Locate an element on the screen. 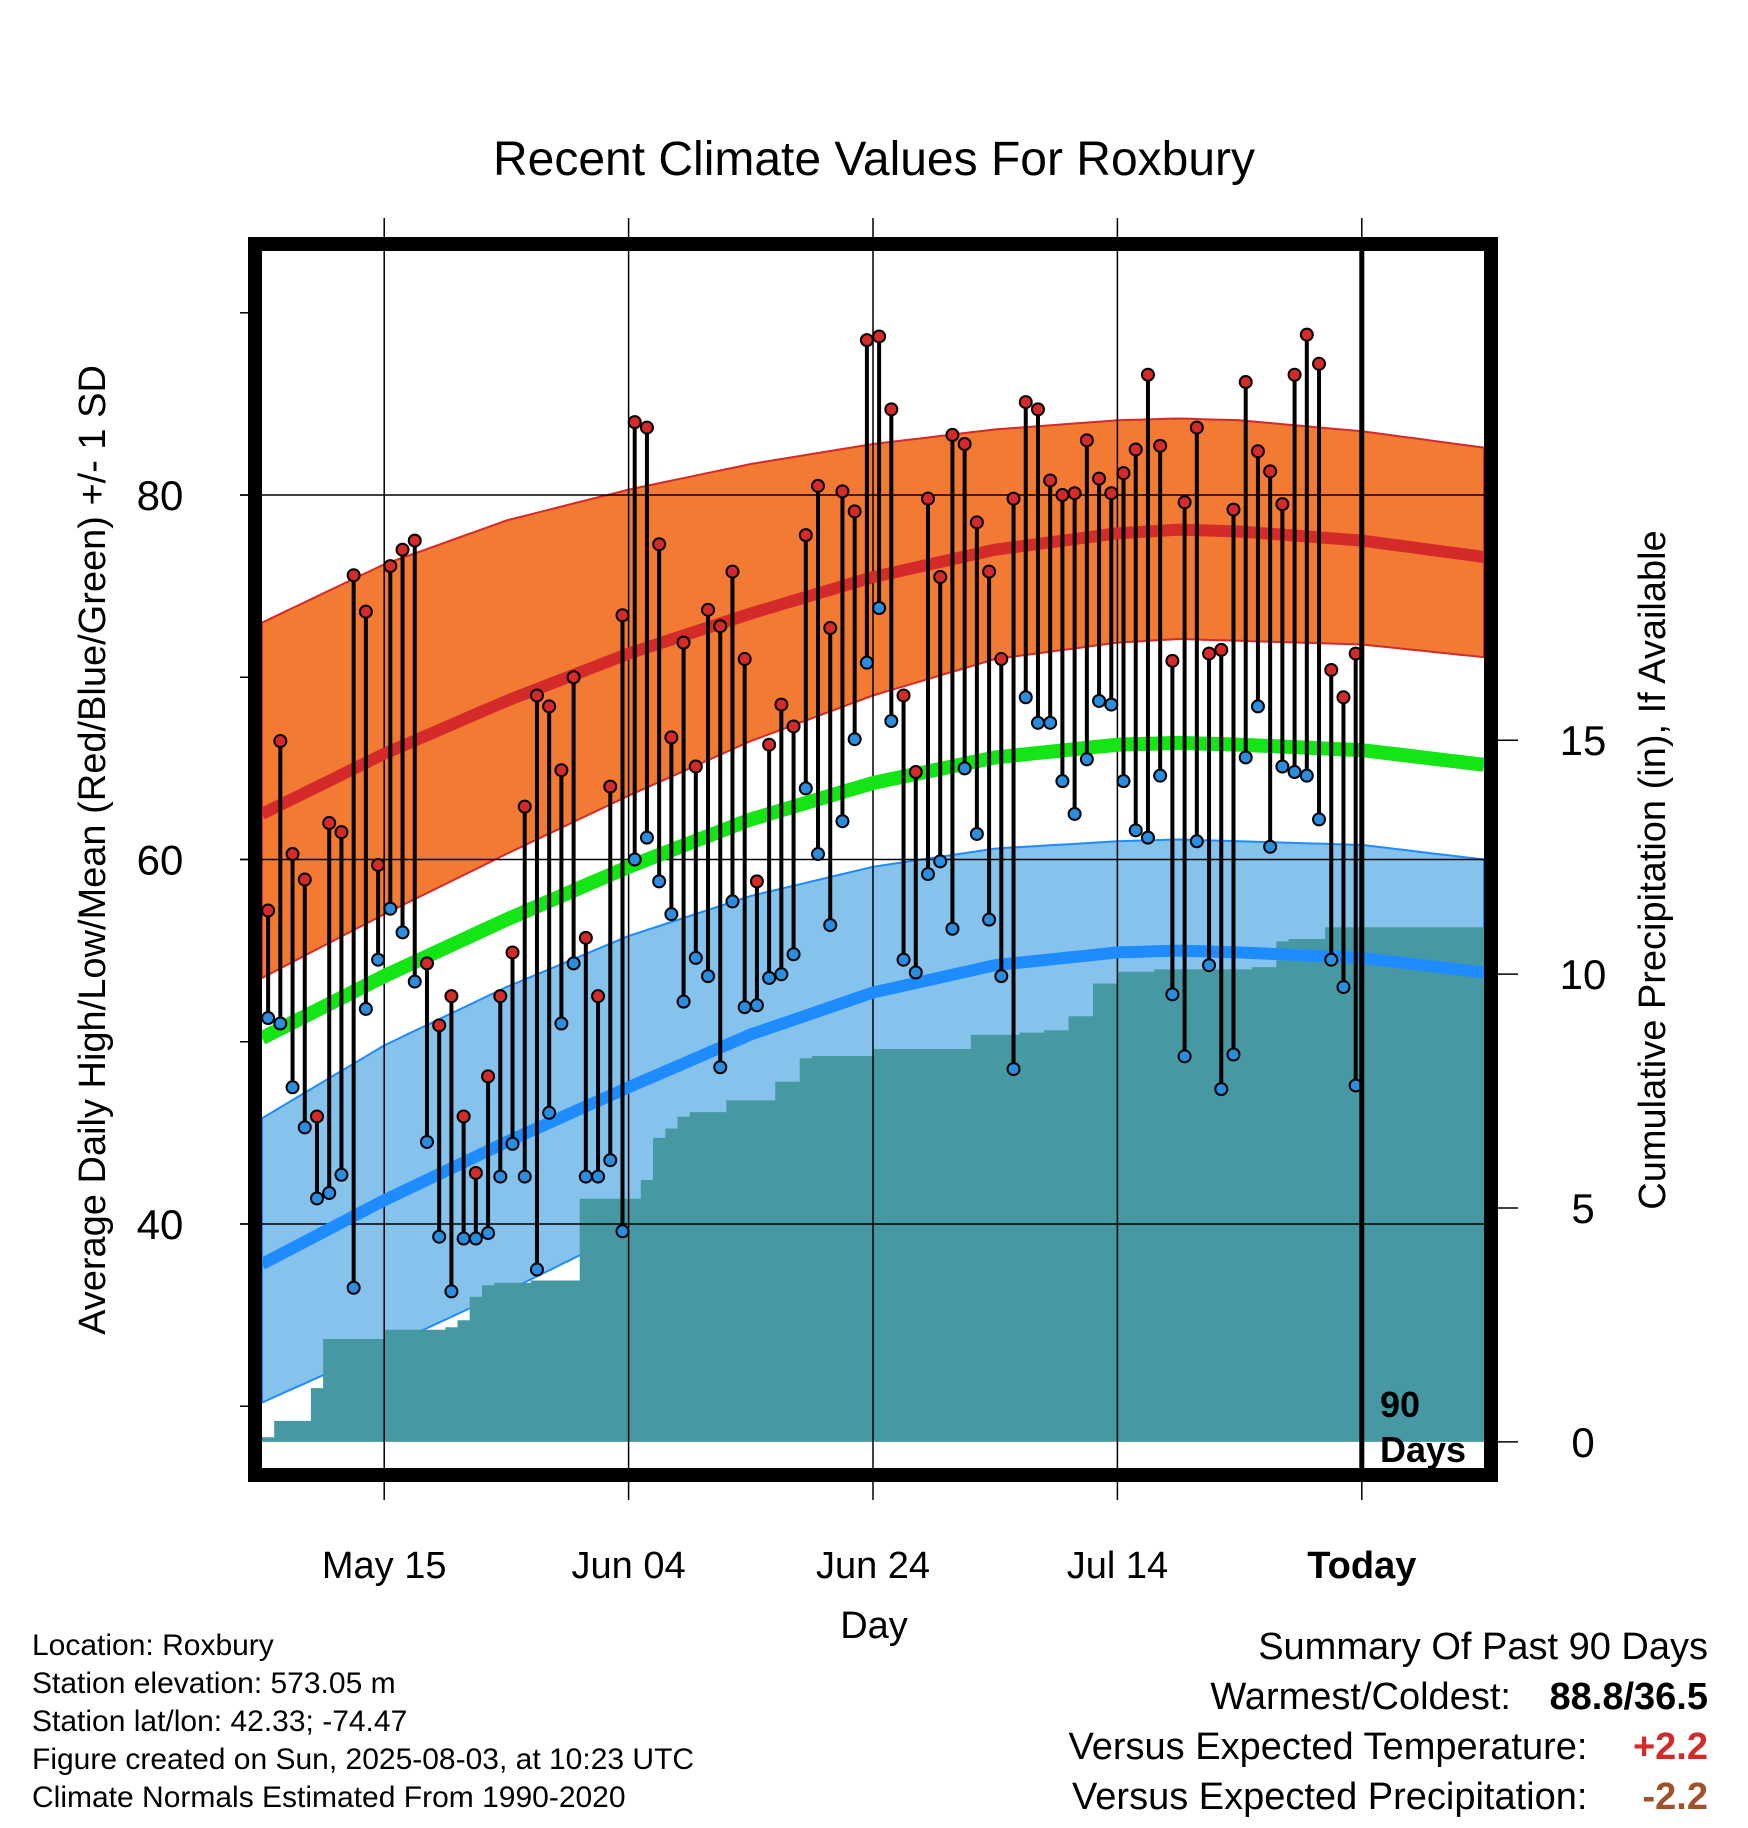 This screenshot has height=1828, width=1748. today-days-word: Days is located at coordinates (1423, 1449).